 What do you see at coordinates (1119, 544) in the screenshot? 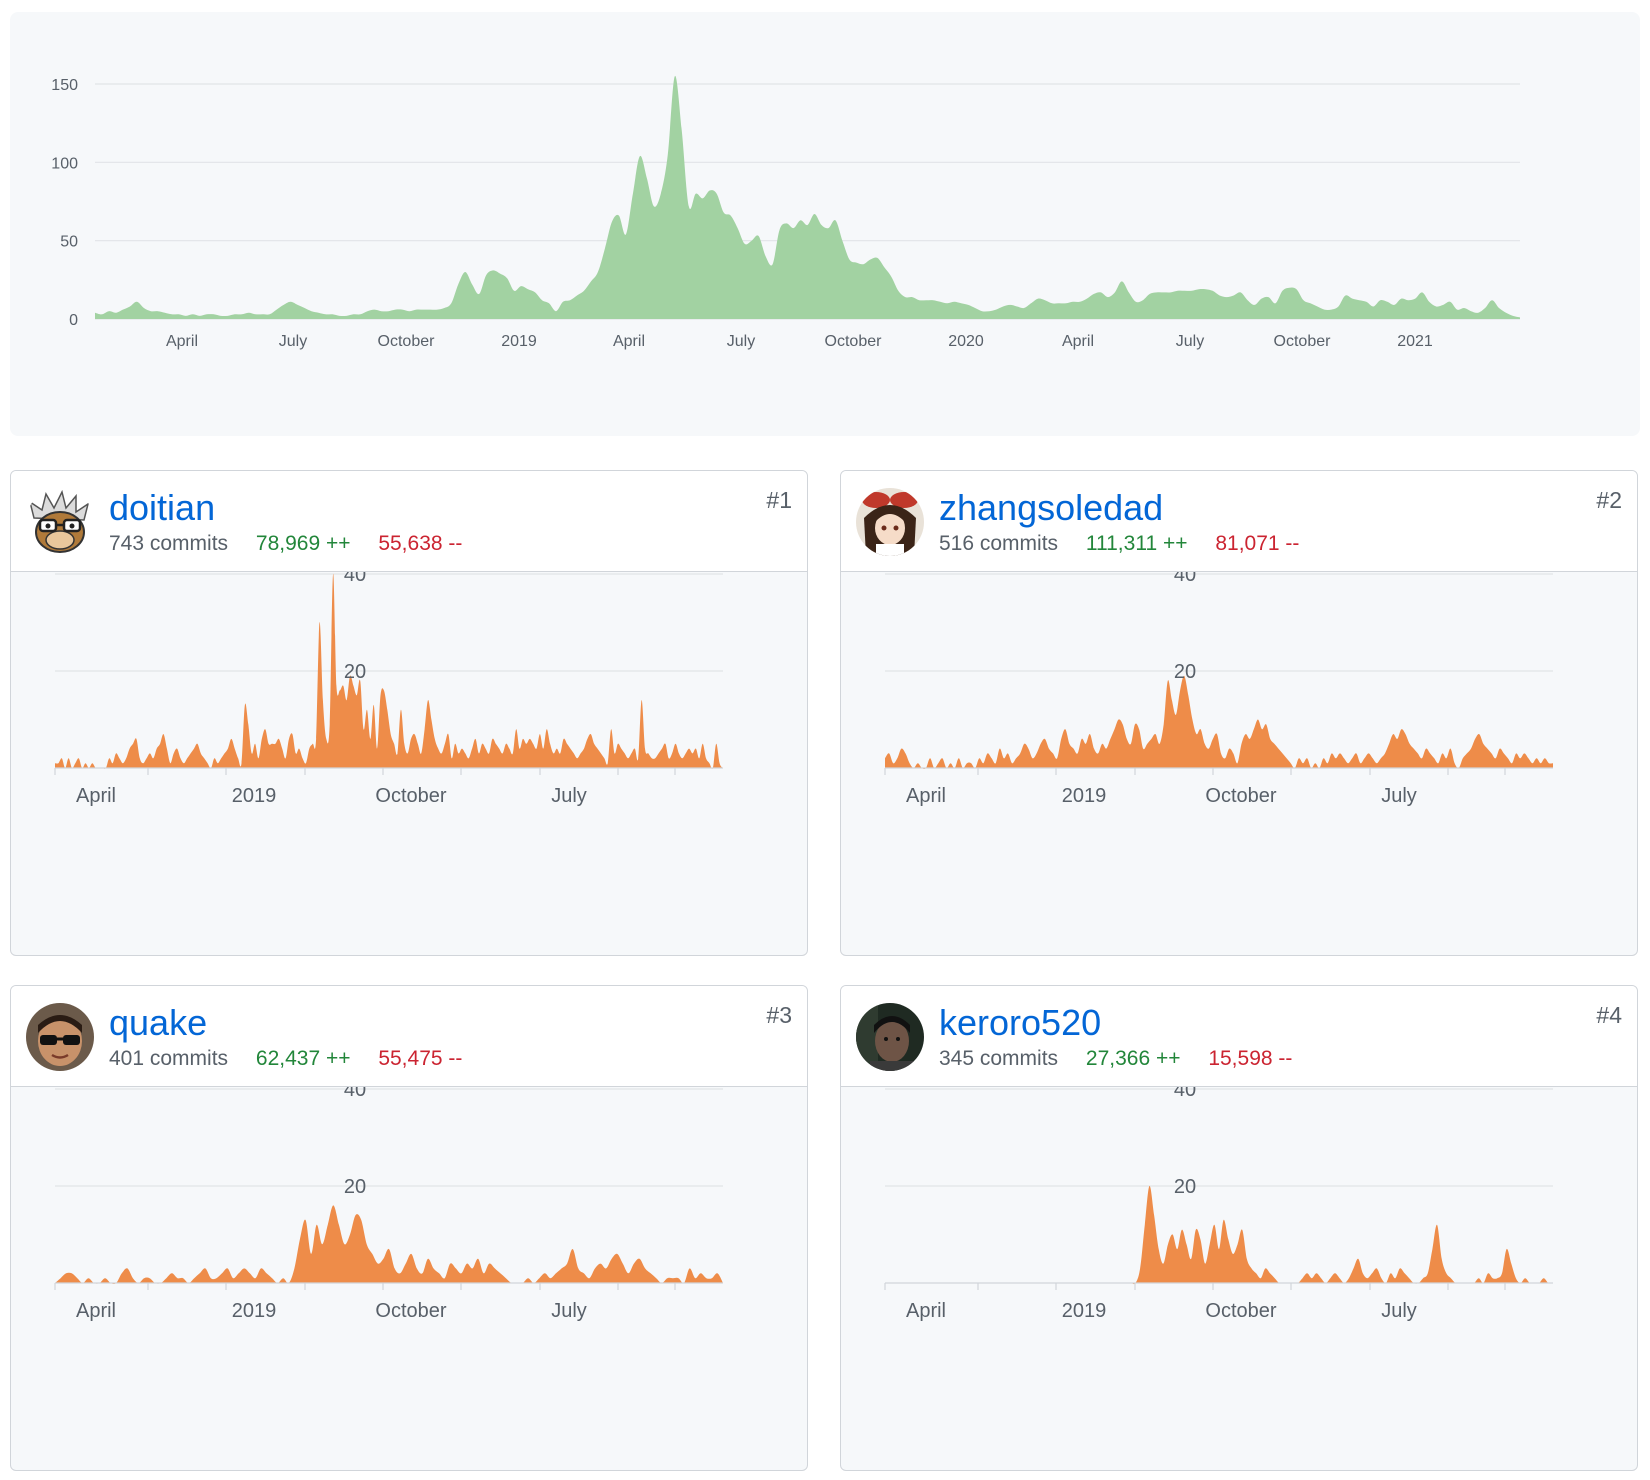
I see `contributor-stats: 516 commits 111,311 ++ 81,071 --` at bounding box center [1119, 544].